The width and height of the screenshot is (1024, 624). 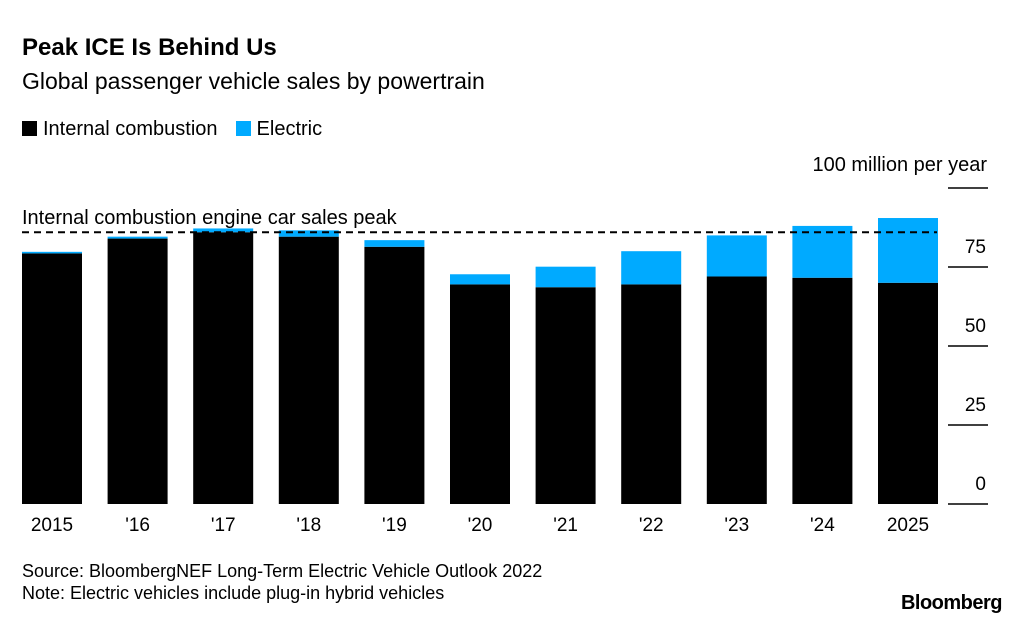 I want to click on legend: Internal combustion Electric, so click(x=176, y=129).